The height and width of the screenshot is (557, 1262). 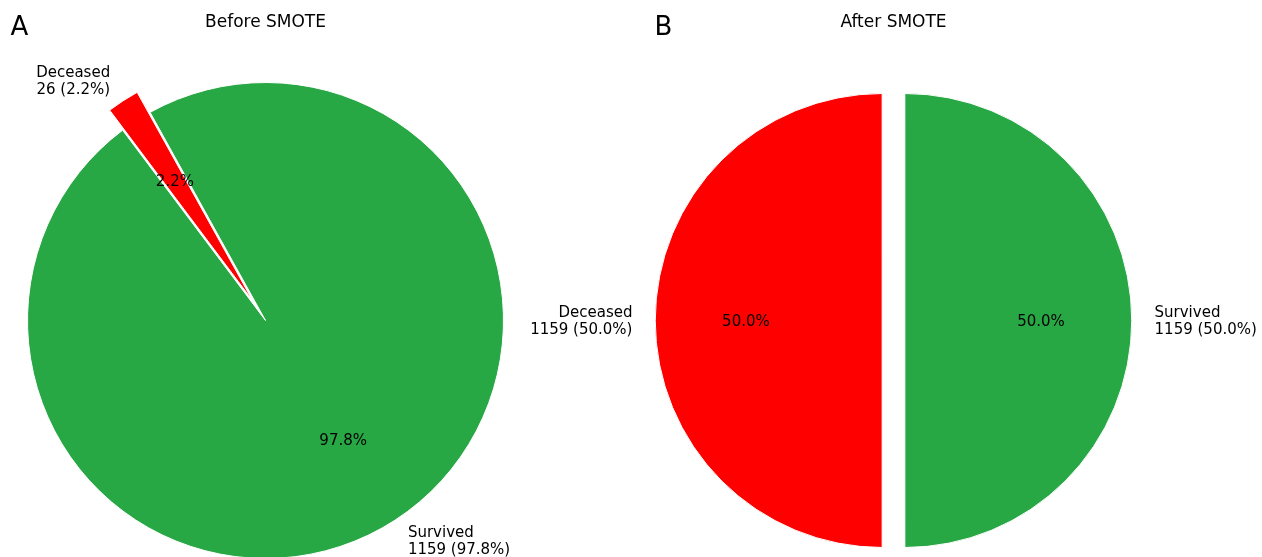 What do you see at coordinates (19, 25) in the screenshot?
I see `chart-subtitle: A` at bounding box center [19, 25].